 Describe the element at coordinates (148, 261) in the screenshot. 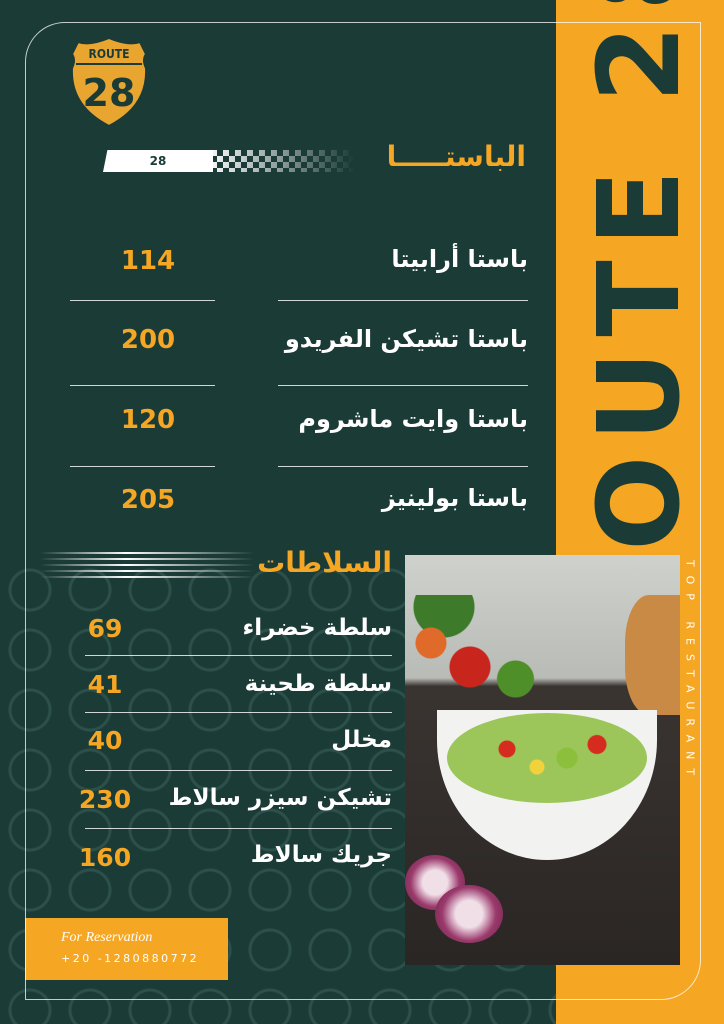

I see `menu-item-price: 114` at that location.